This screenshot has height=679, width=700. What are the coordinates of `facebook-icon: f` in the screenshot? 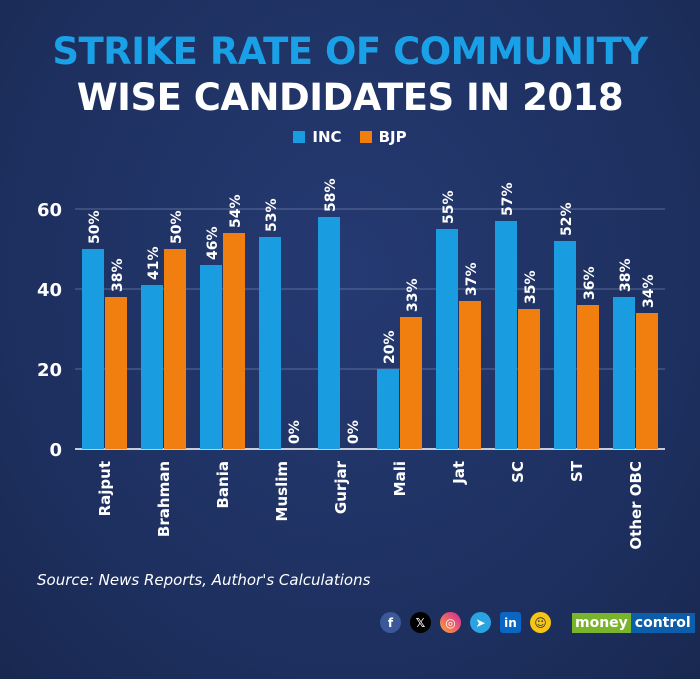 It's located at (390, 622).